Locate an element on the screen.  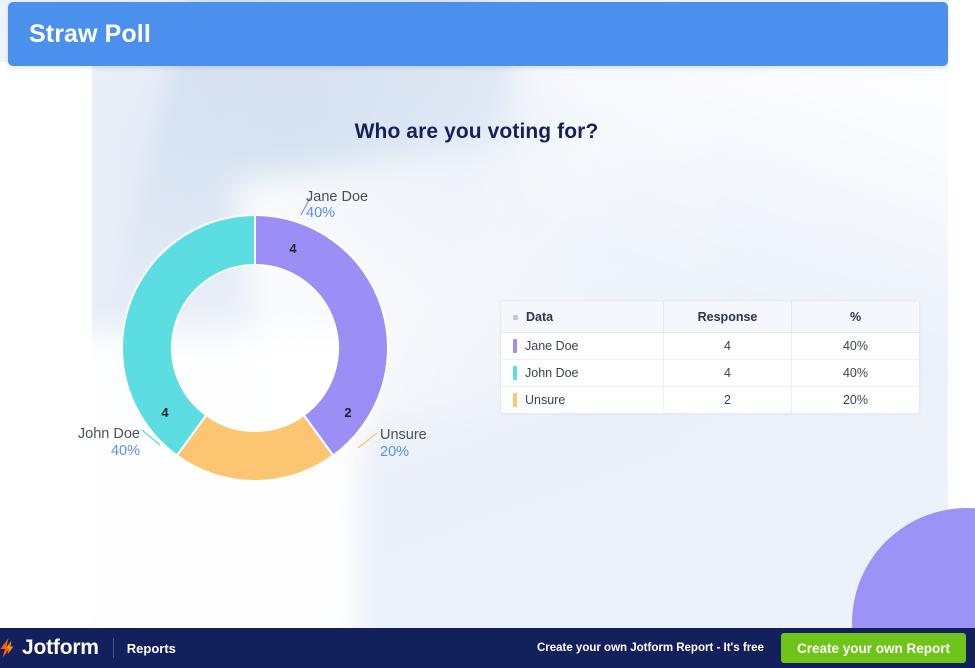
table-cell-label: Jane Doe is located at coordinates (582, 346).